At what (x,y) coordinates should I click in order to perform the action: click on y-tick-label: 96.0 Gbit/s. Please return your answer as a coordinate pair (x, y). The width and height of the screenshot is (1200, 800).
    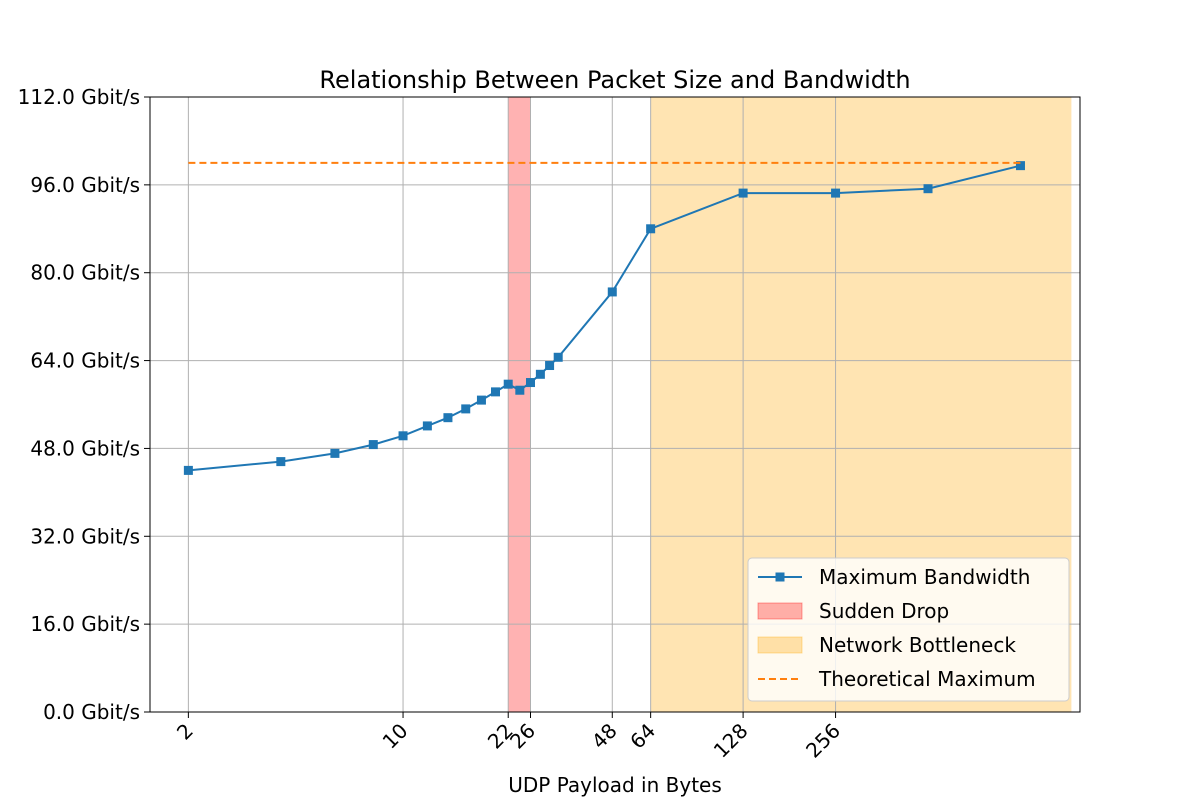
    Looking at the image, I should click on (85, 185).